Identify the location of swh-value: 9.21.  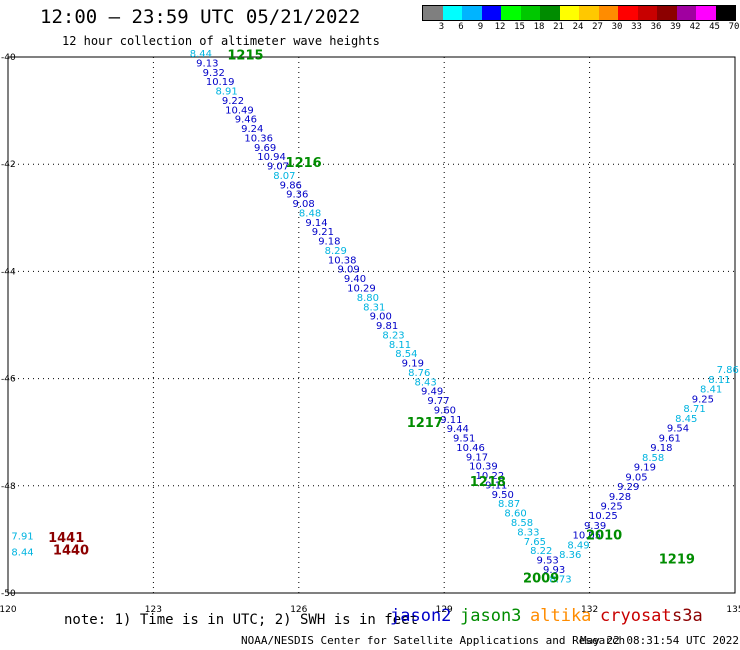
(323, 232).